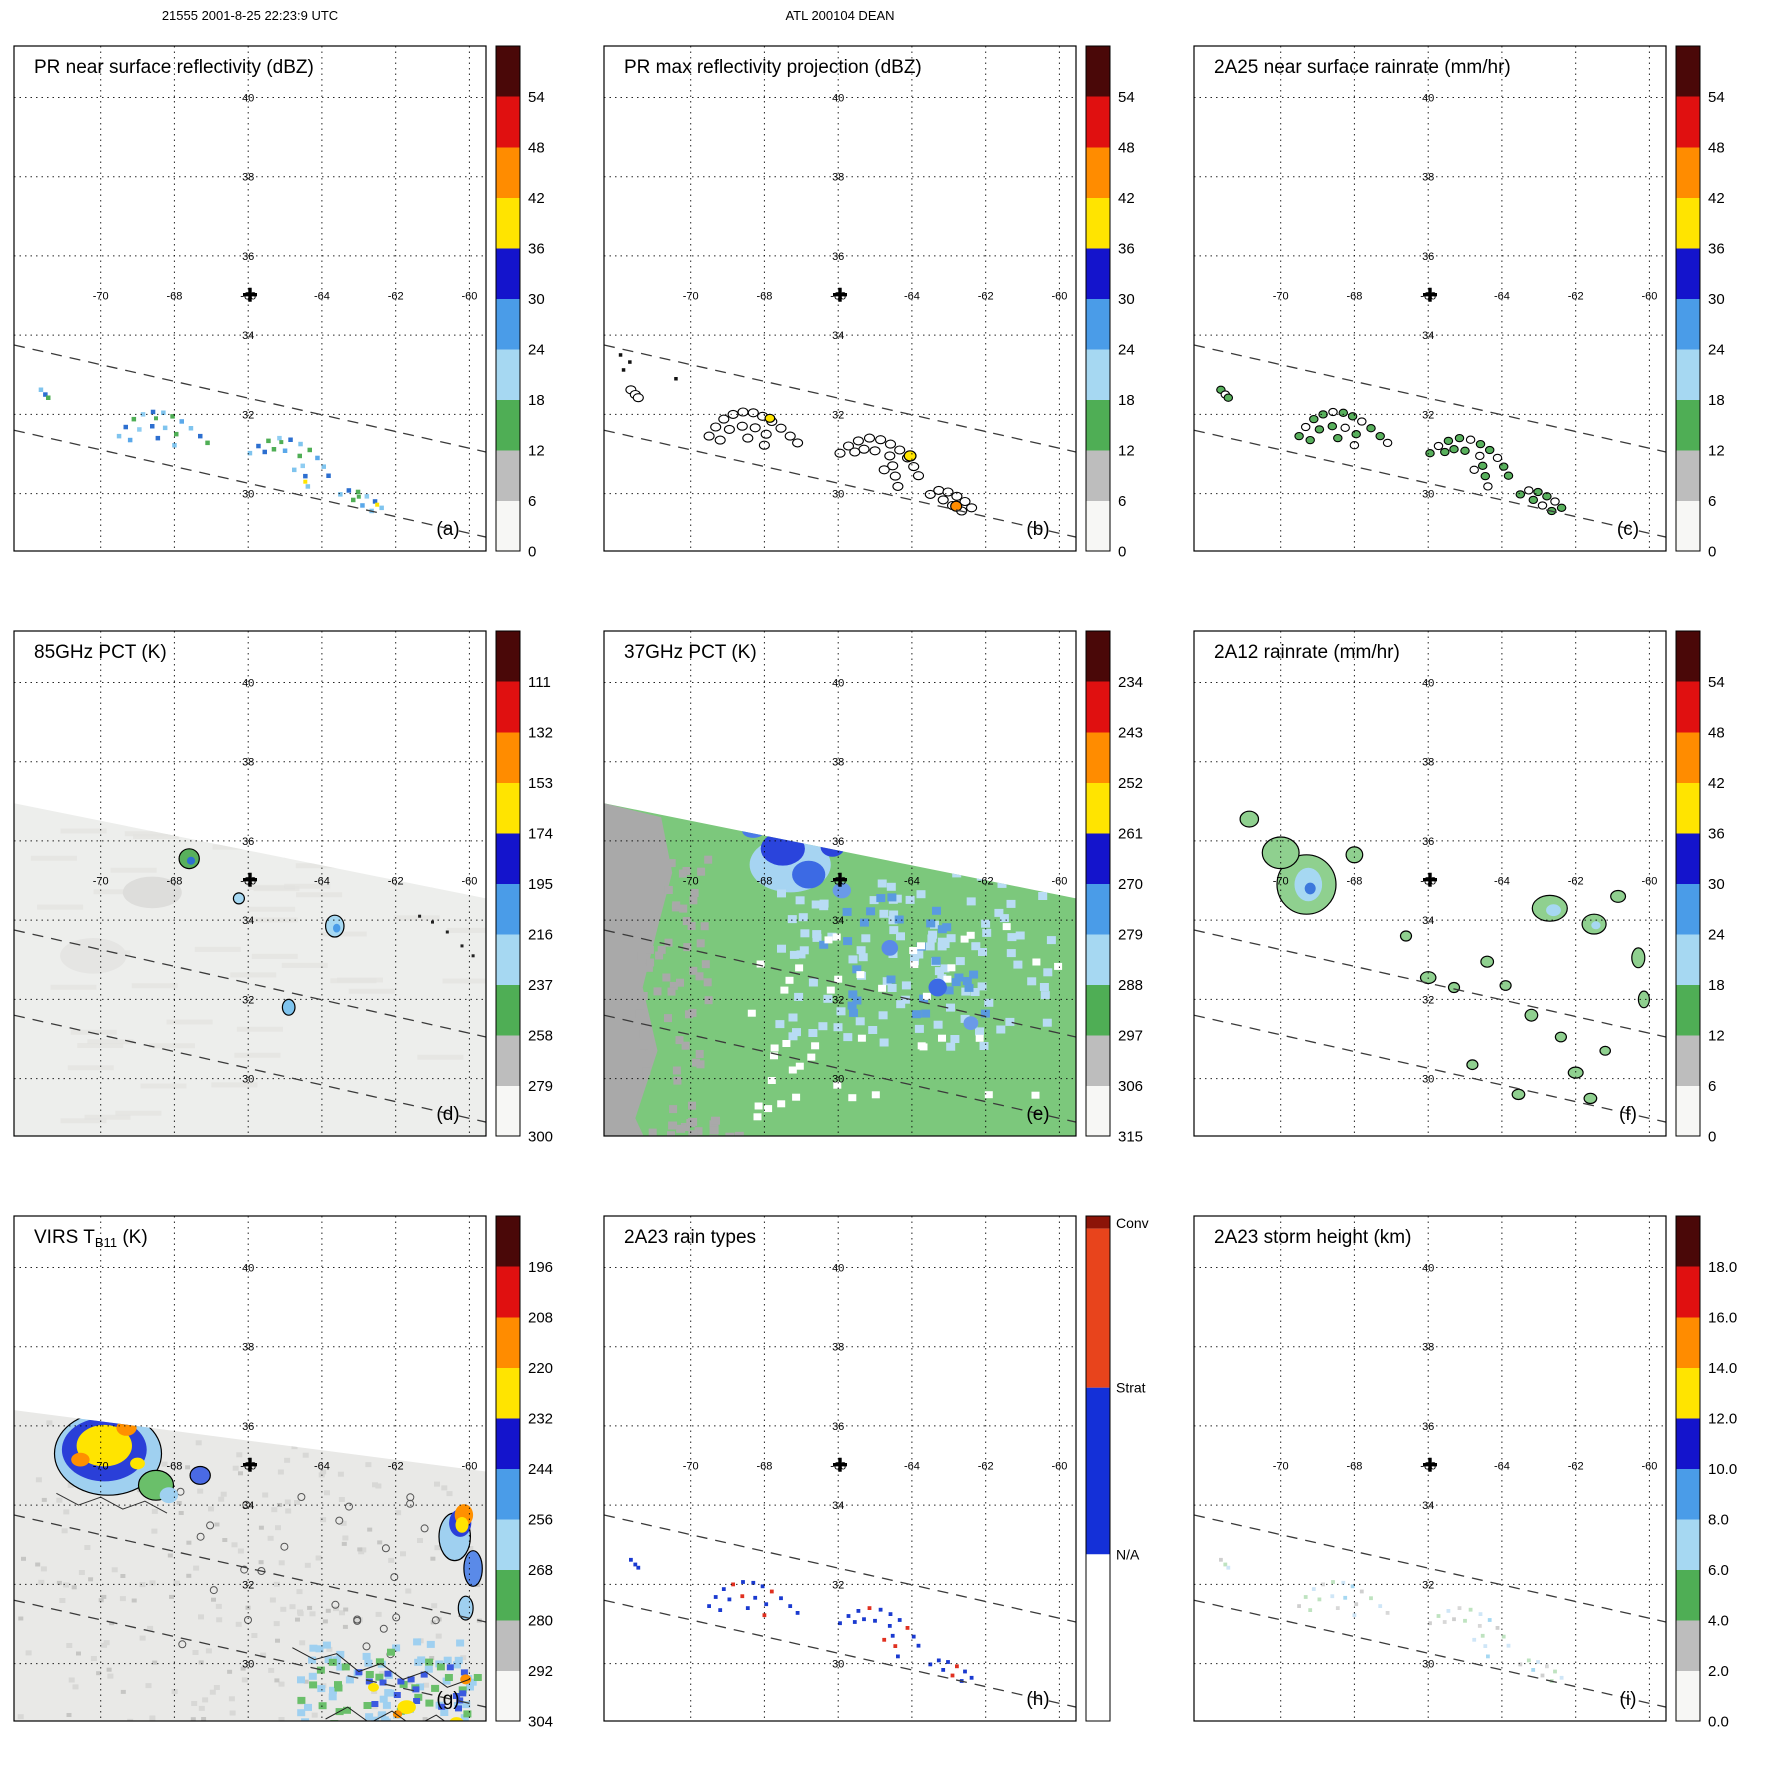 Image resolution: width=1771 pixels, height=1771 pixels. Describe the element at coordinates (100, 652) in the screenshot. I see `panel-d-title: 85GHz PCT (K)` at that location.